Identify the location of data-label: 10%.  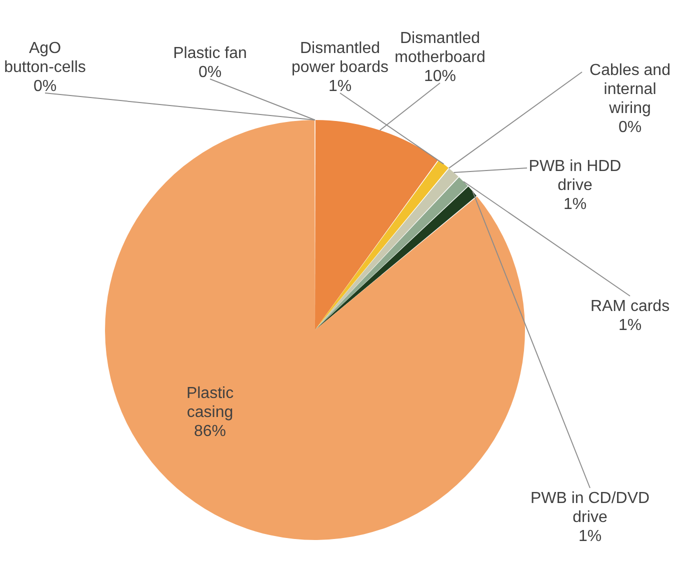
(440, 76).